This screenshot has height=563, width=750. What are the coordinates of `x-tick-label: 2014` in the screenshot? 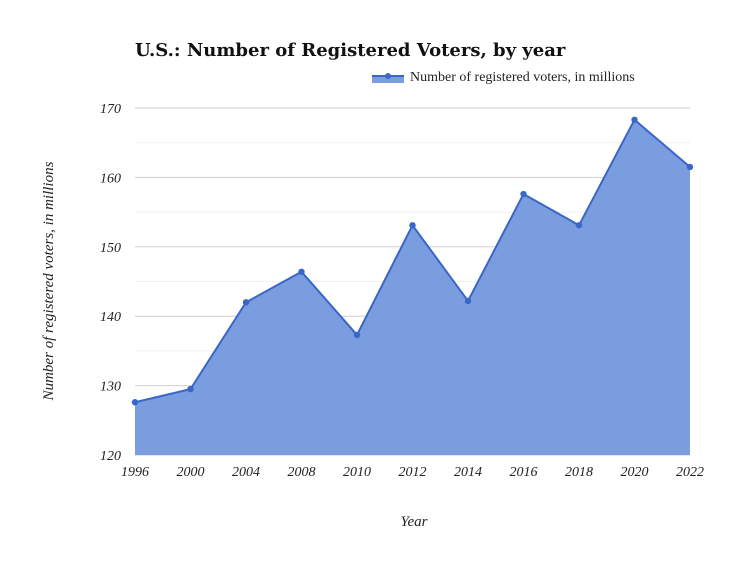 It's located at (468, 472).